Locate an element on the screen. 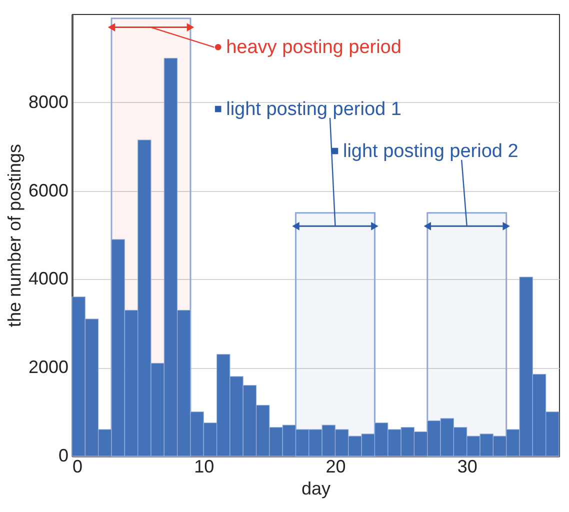 This screenshot has height=512, width=569. y-axis-title: the number of postings is located at coordinates (14, 236).